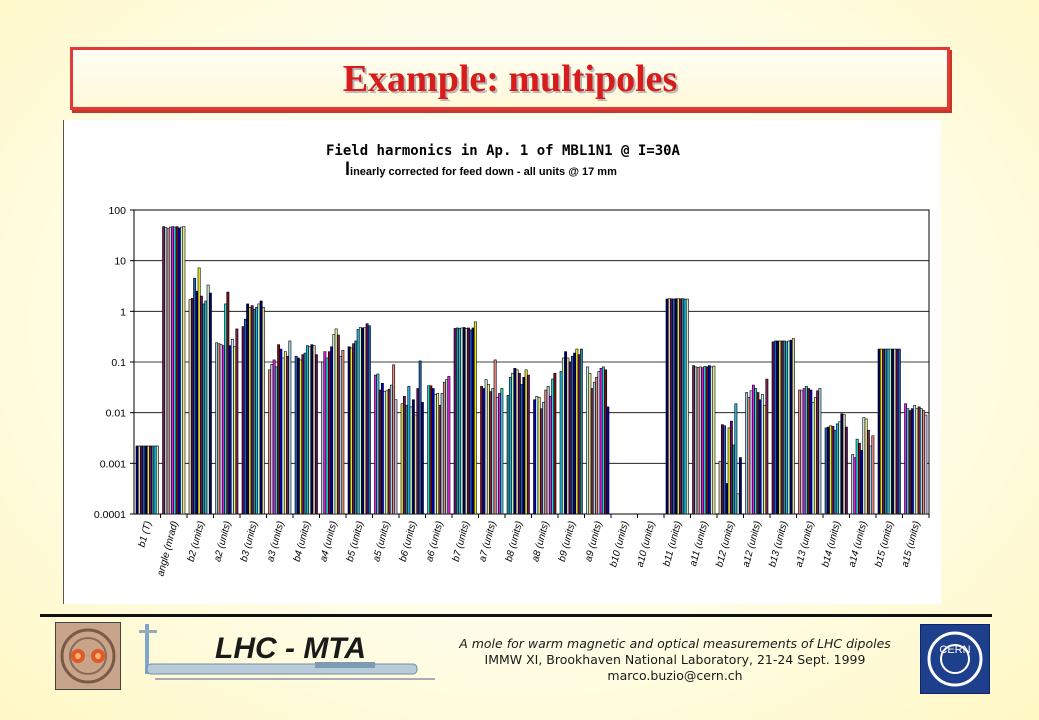  What do you see at coordinates (510, 78) in the screenshot?
I see `slide-title: Example: multipoles` at bounding box center [510, 78].